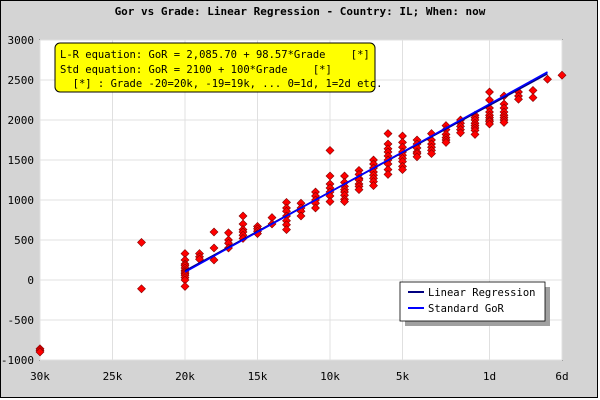 This screenshot has height=400, width=600. Describe the element at coordinates (258, 376) in the screenshot. I see `x-tick-label: 15k` at that location.